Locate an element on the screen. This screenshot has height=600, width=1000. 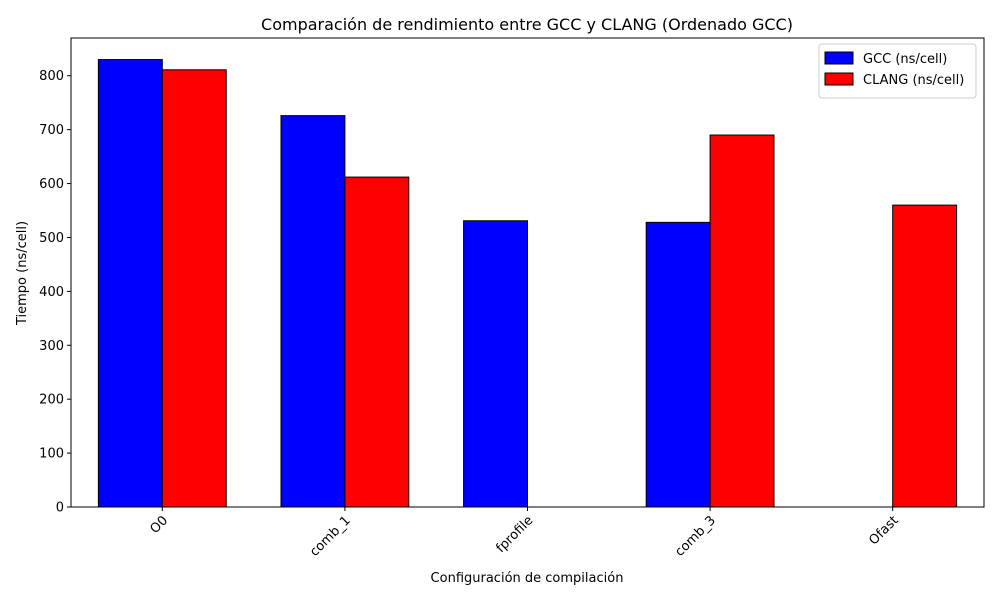
x-axis: O0 comb_1 fprofile comb_3 Ofast is located at coordinates (524, 533).